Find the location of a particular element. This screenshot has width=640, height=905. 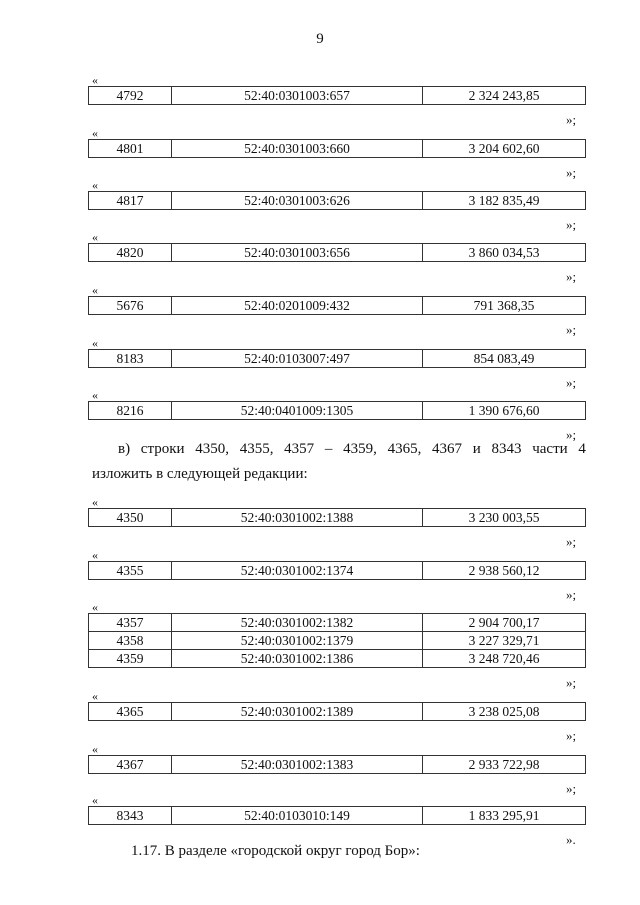

paragraph-word: 4357 is located at coordinates (299, 449).